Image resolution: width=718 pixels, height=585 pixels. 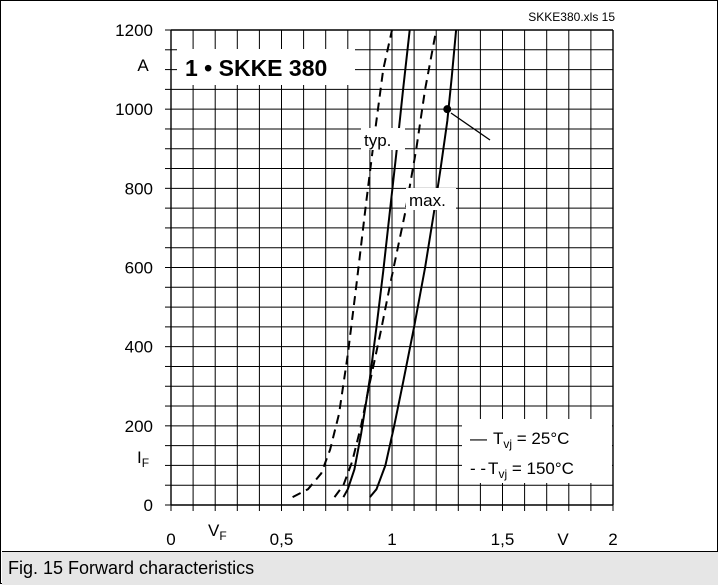 What do you see at coordinates (148, 505) in the screenshot?
I see `y-tick-label: 0` at bounding box center [148, 505].